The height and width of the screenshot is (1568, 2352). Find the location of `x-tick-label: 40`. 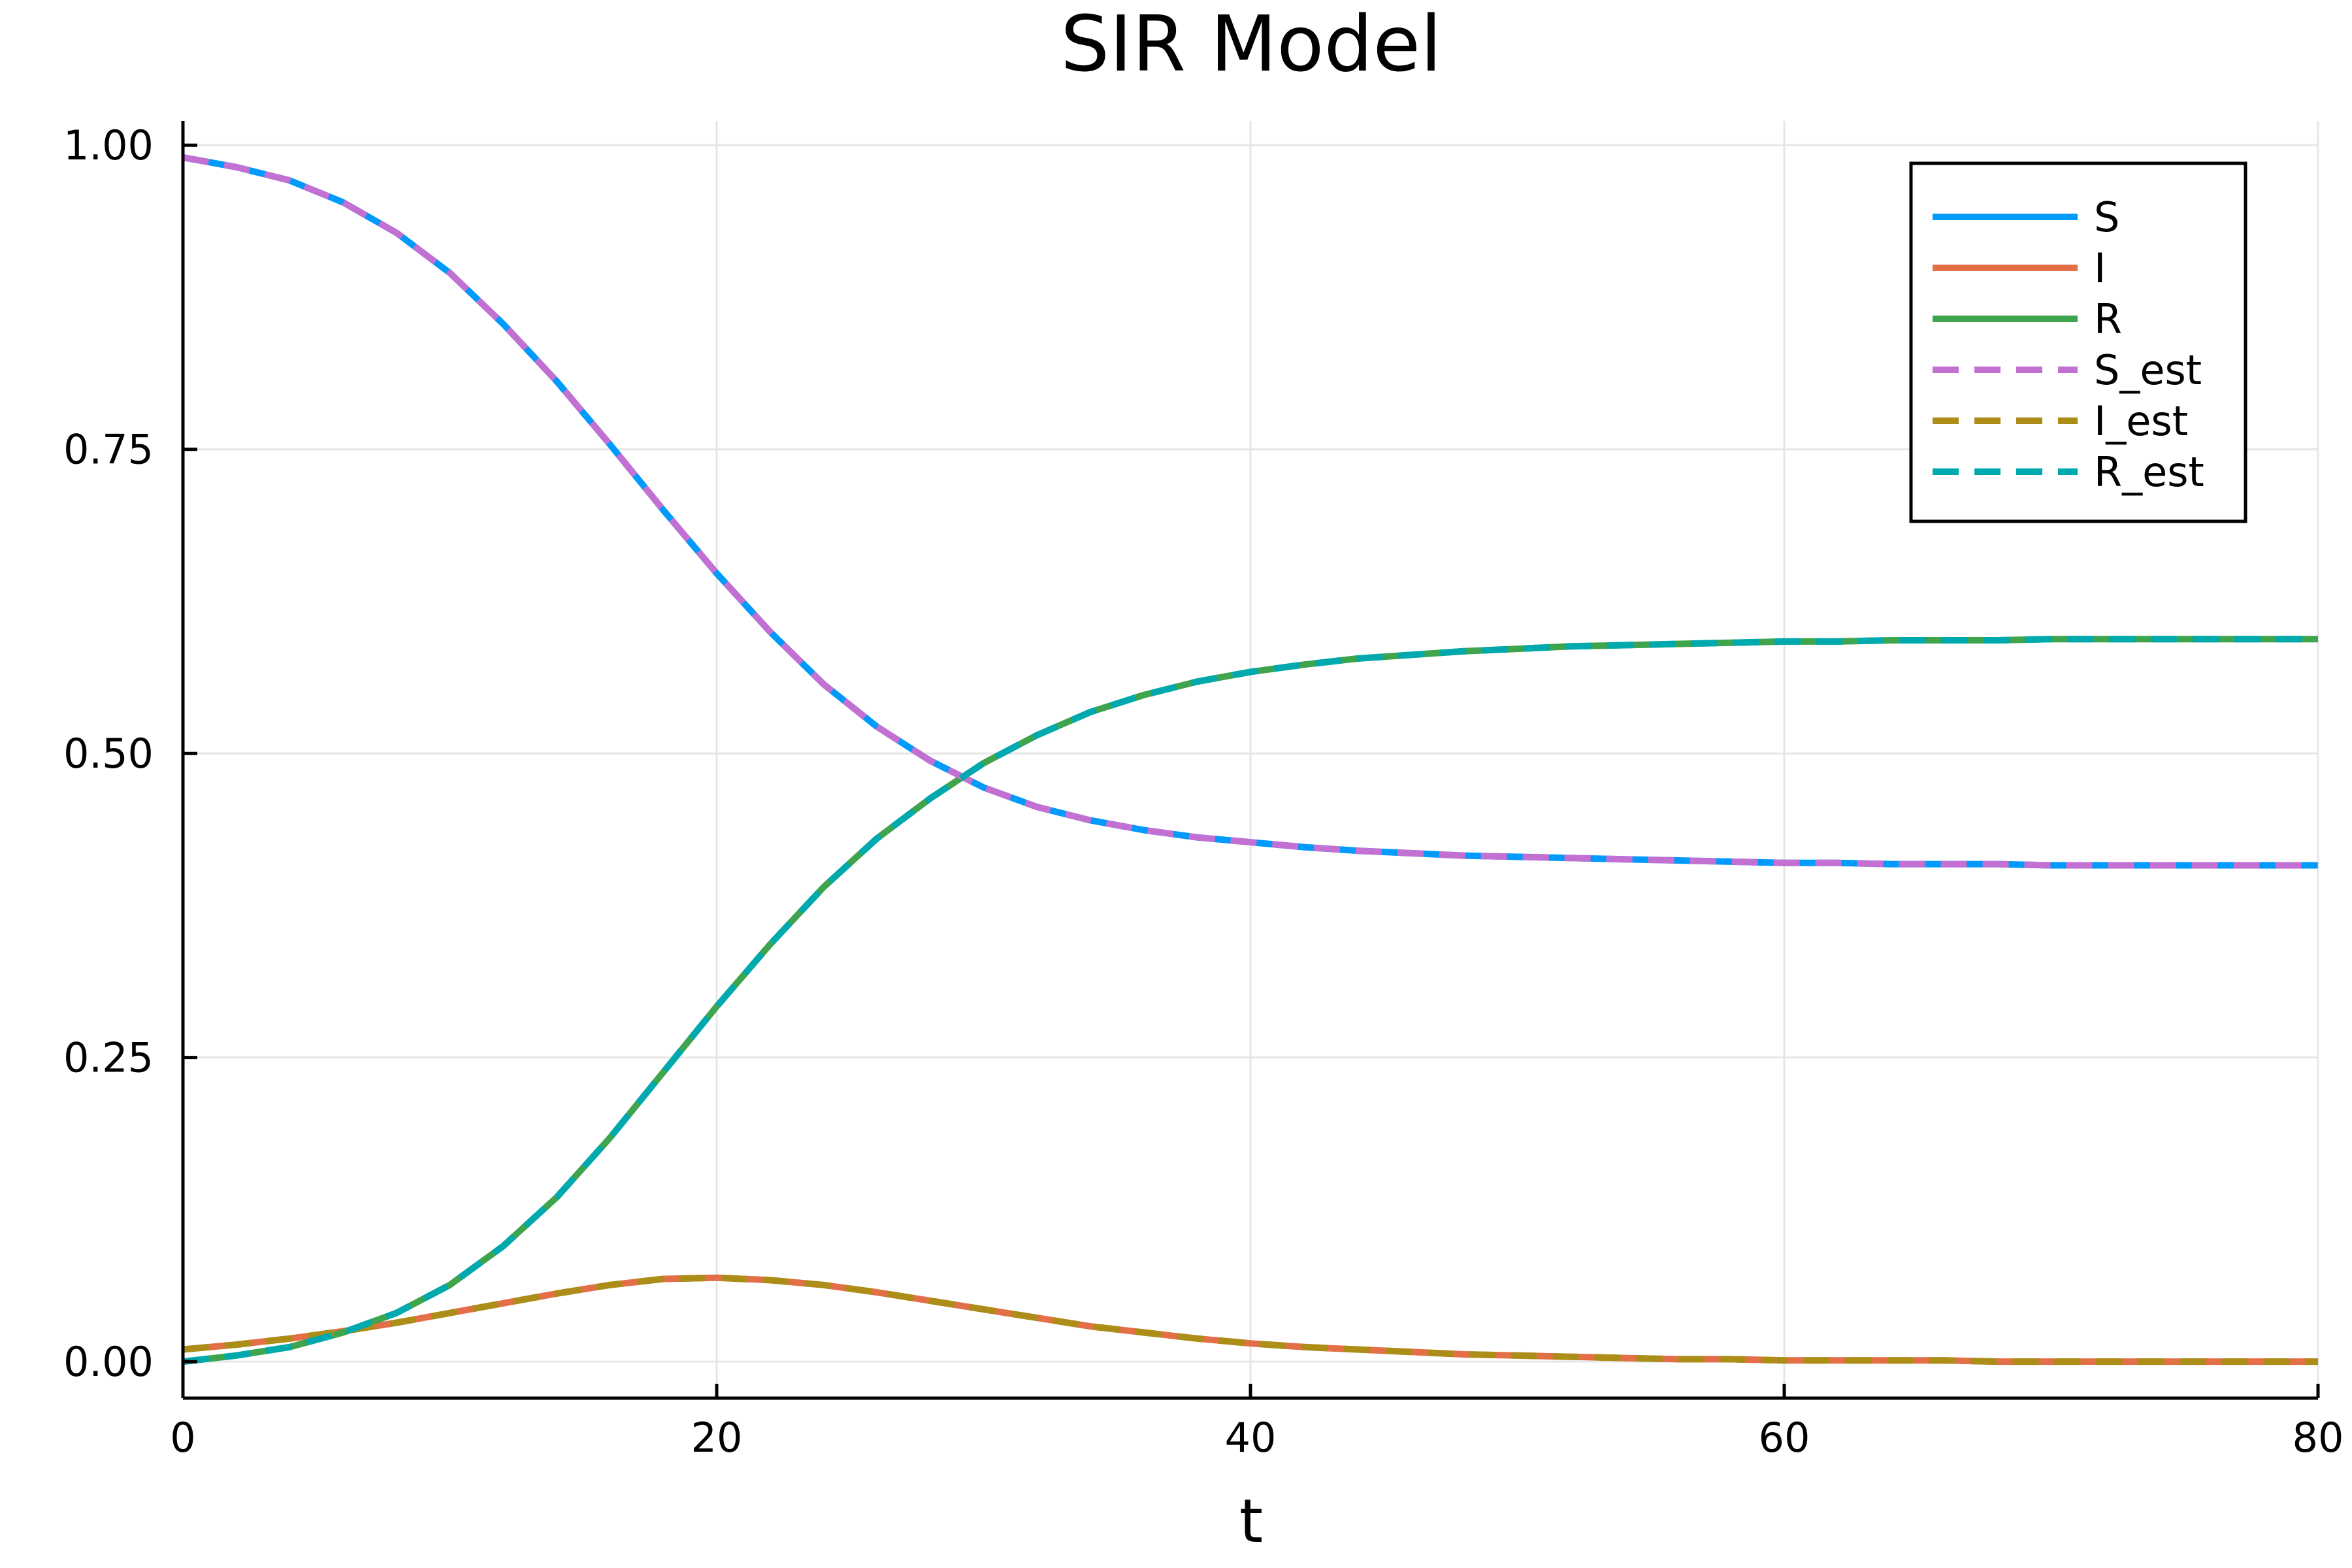

x-tick-label: 40 is located at coordinates (1251, 1438).